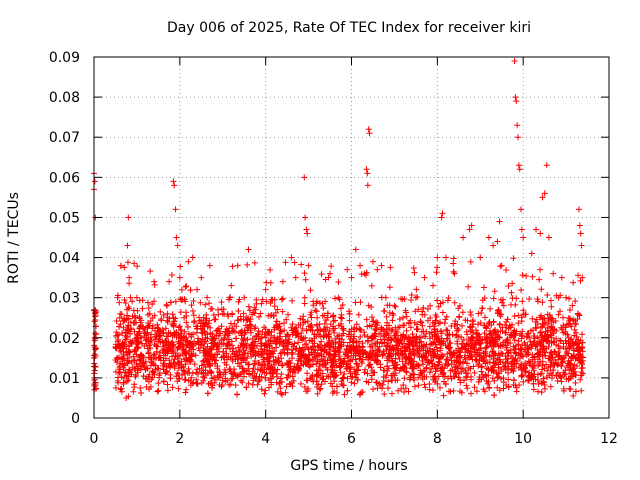 The width and height of the screenshot is (640, 480). Describe the element at coordinates (64, 238) in the screenshot. I see `y-tick-labels: 0 0.01 0.02 0.03 0.04 0.05 0.06 0.07 0.08 0.09` at that location.